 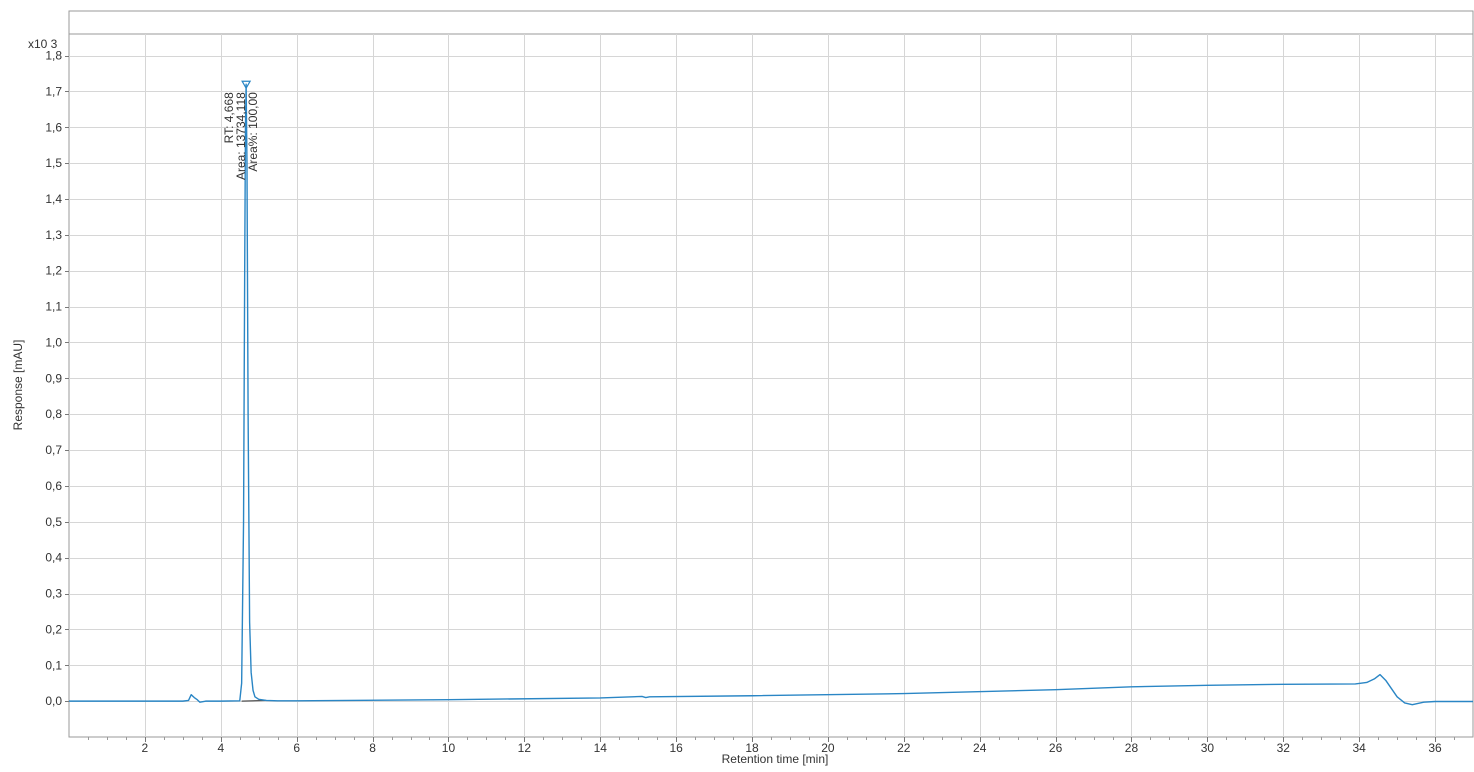 I want to click on y-tick-label: 0,8, so click(x=53, y=414).